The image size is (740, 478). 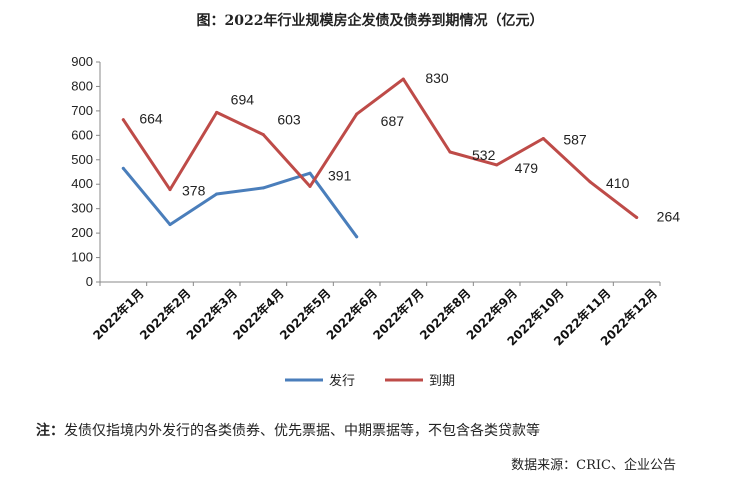 I want to click on footnote: 注：发债仅指境内外发行的各类债券、优先票据、中期票据等，不包含各类贷款等, so click(x=288, y=430).